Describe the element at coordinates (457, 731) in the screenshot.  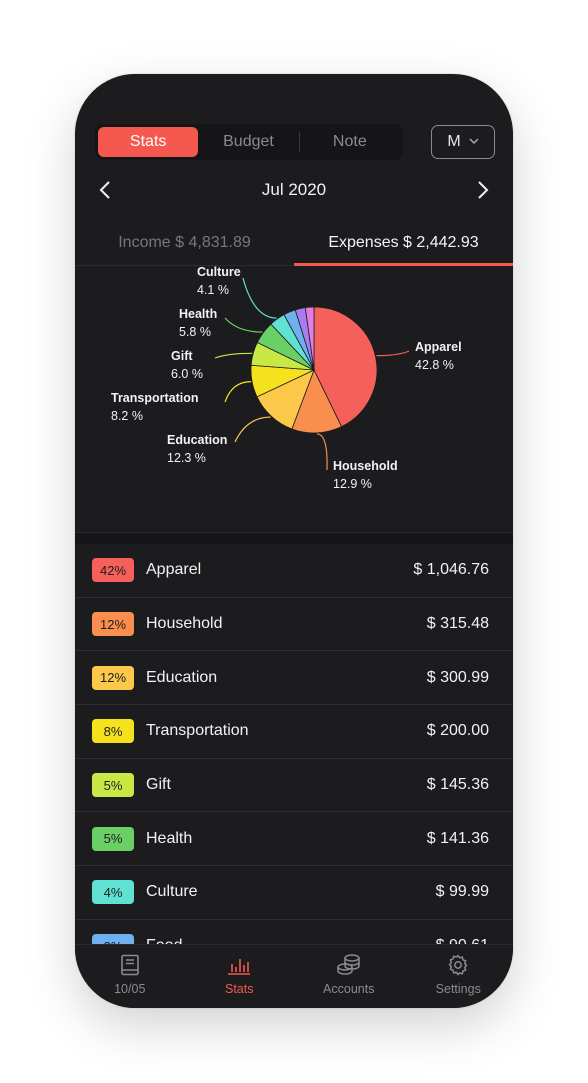
I see `category-amount: $ 200.00` at that location.